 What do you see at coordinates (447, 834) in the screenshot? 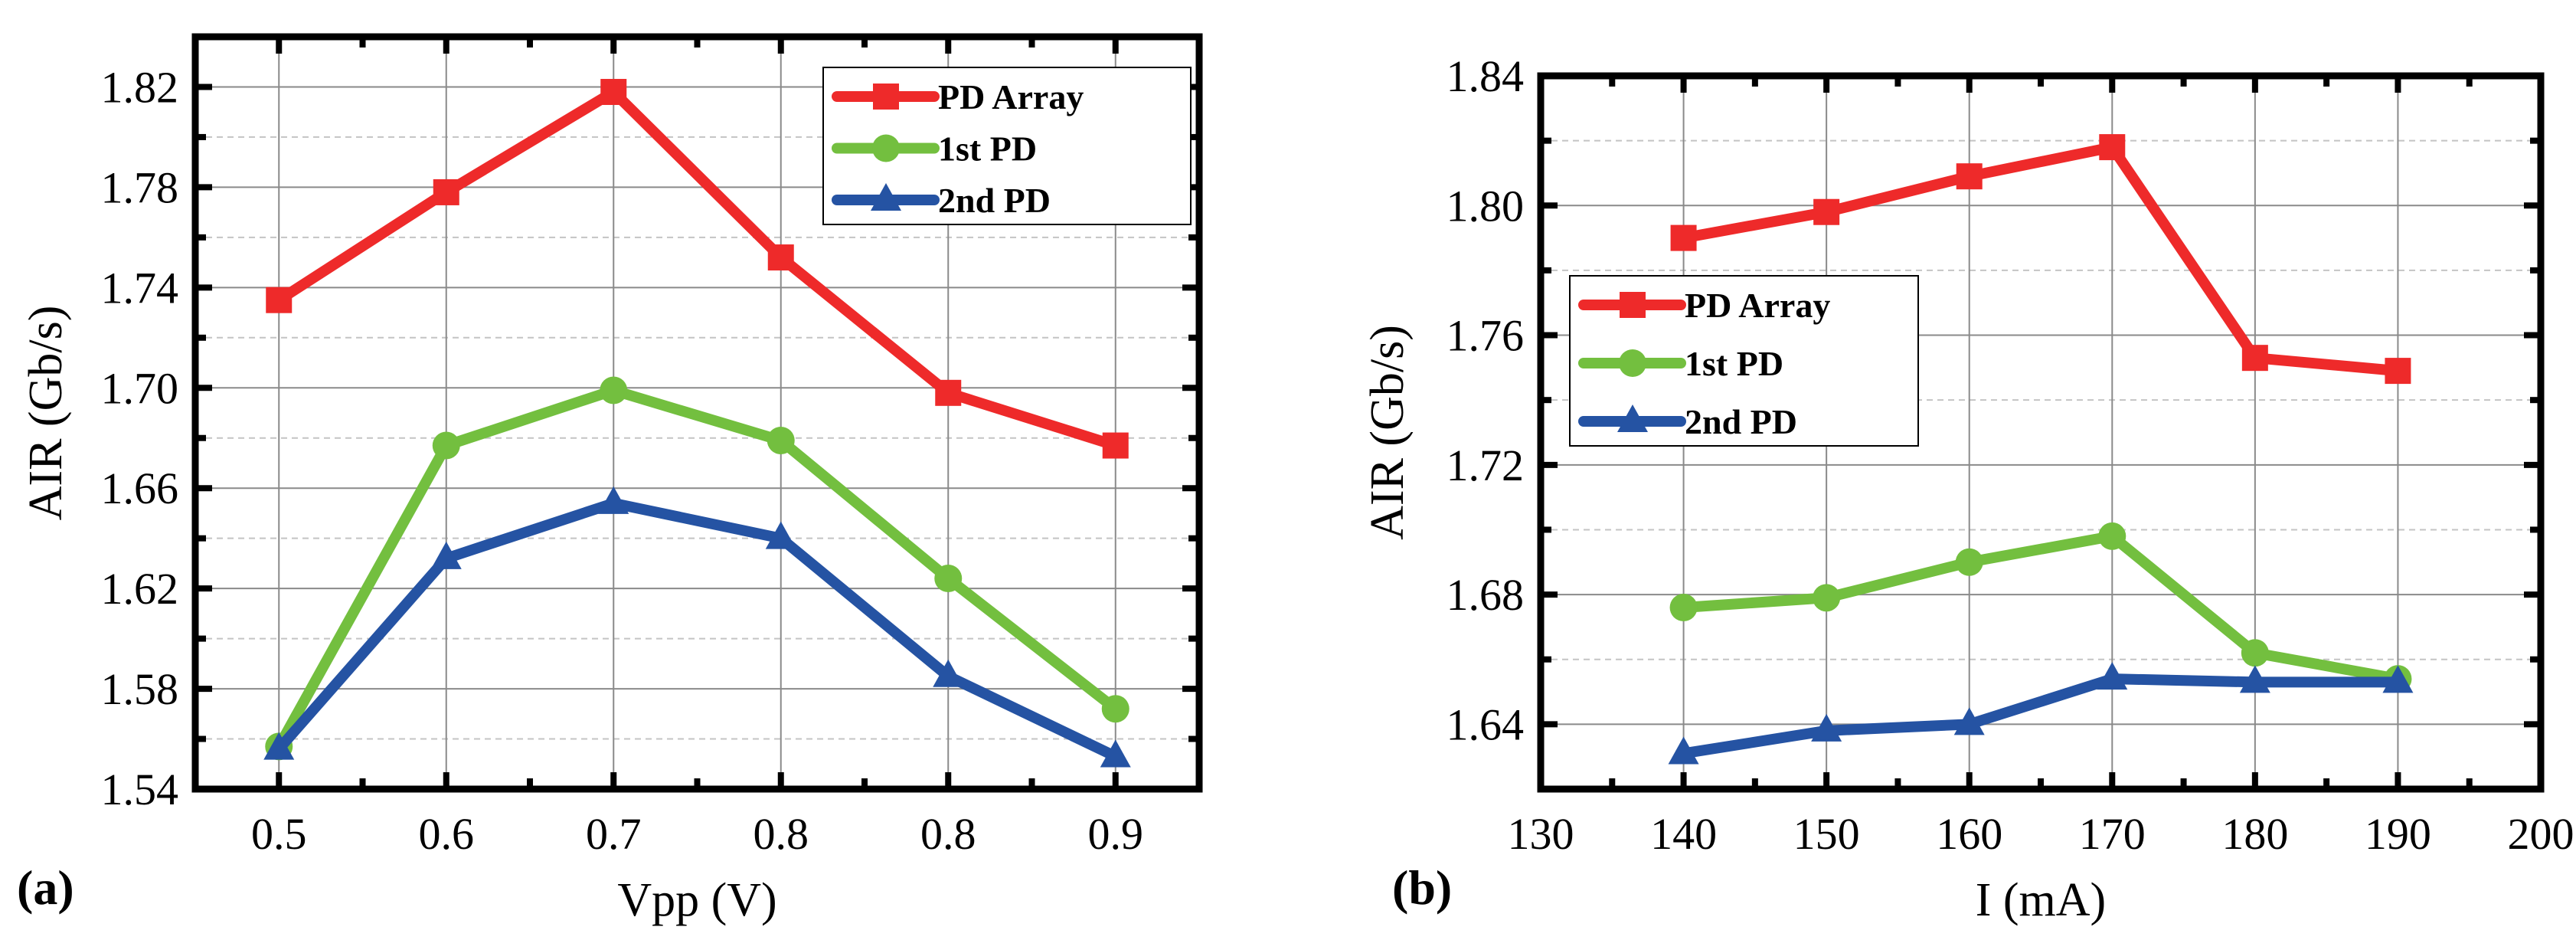
I see `x-tick-label: 0.6` at bounding box center [447, 834].